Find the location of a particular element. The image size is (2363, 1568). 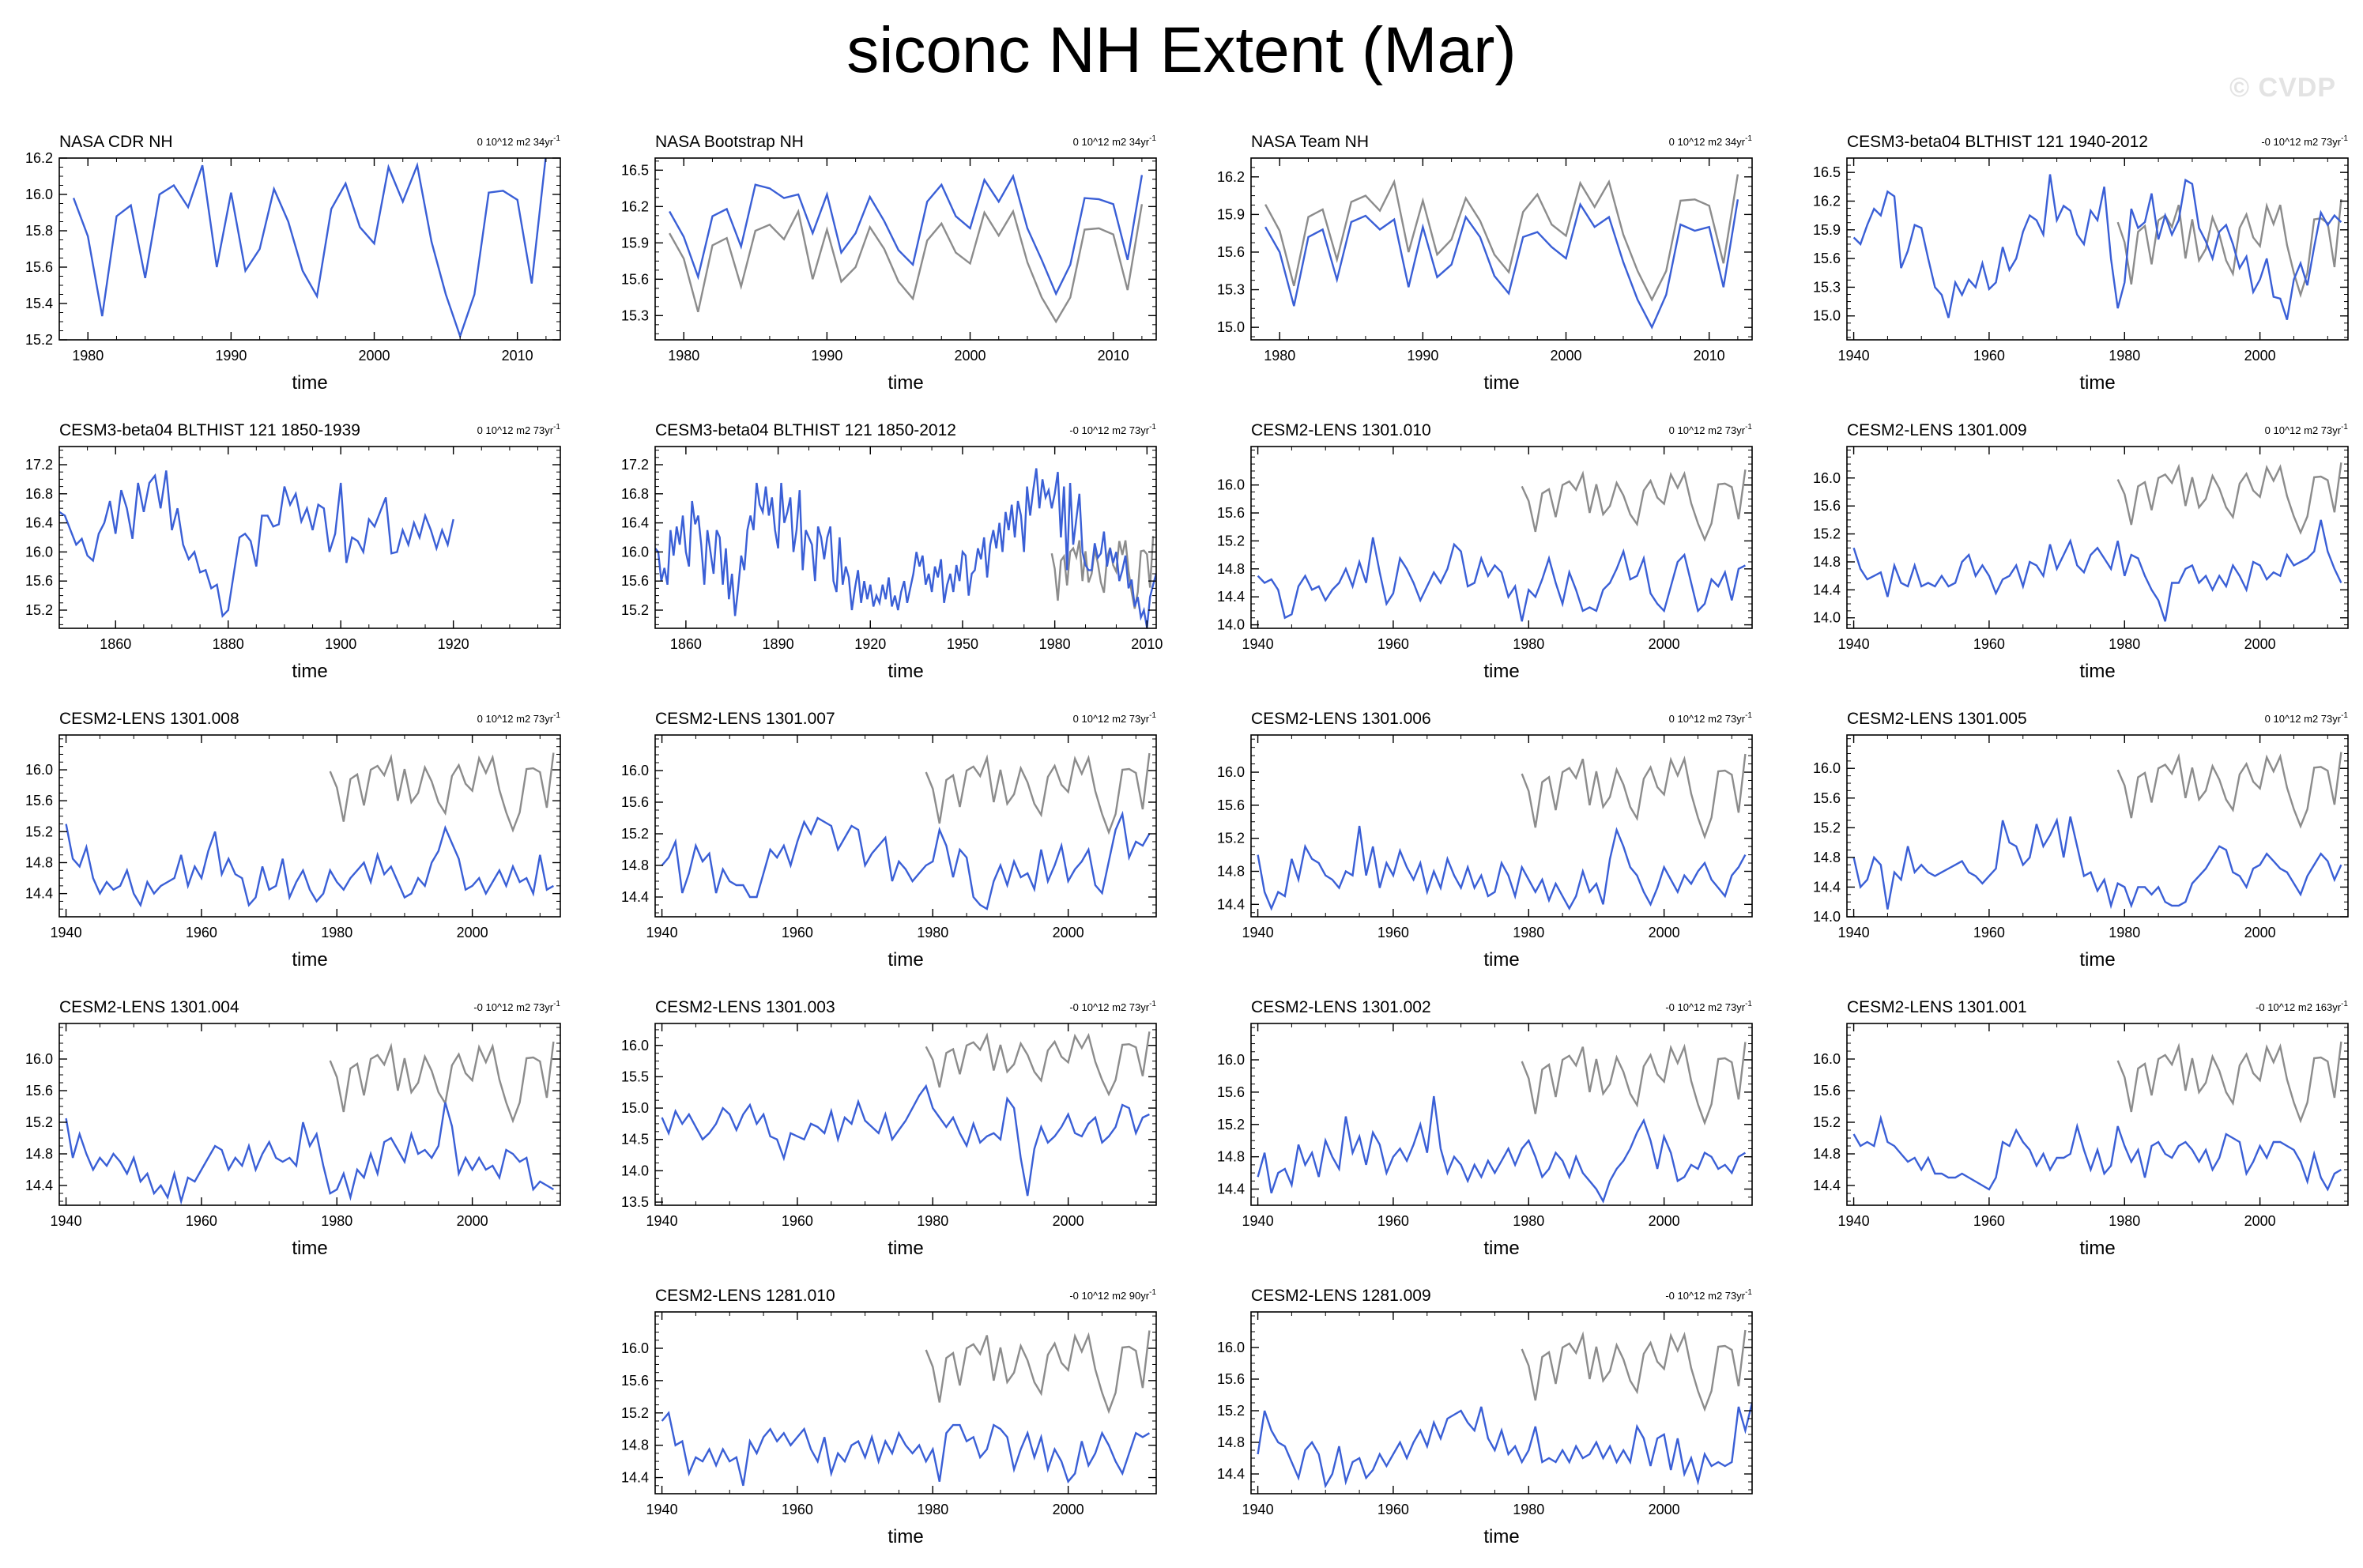

panel-title: CESM2-LENS 1301.008 is located at coordinates (149, 719).